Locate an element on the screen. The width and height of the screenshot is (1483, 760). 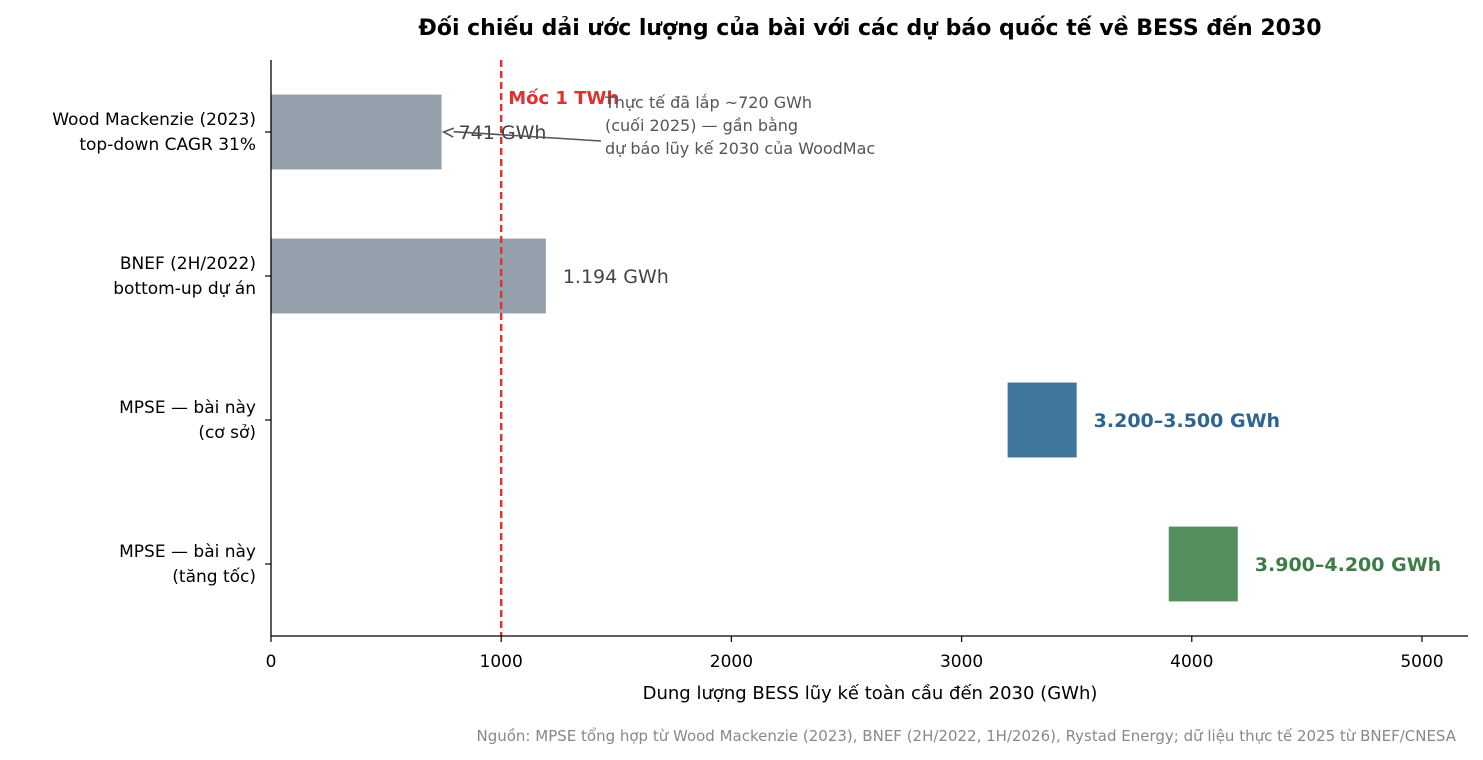
x-tick-label: 1000 is located at coordinates (501, 662).